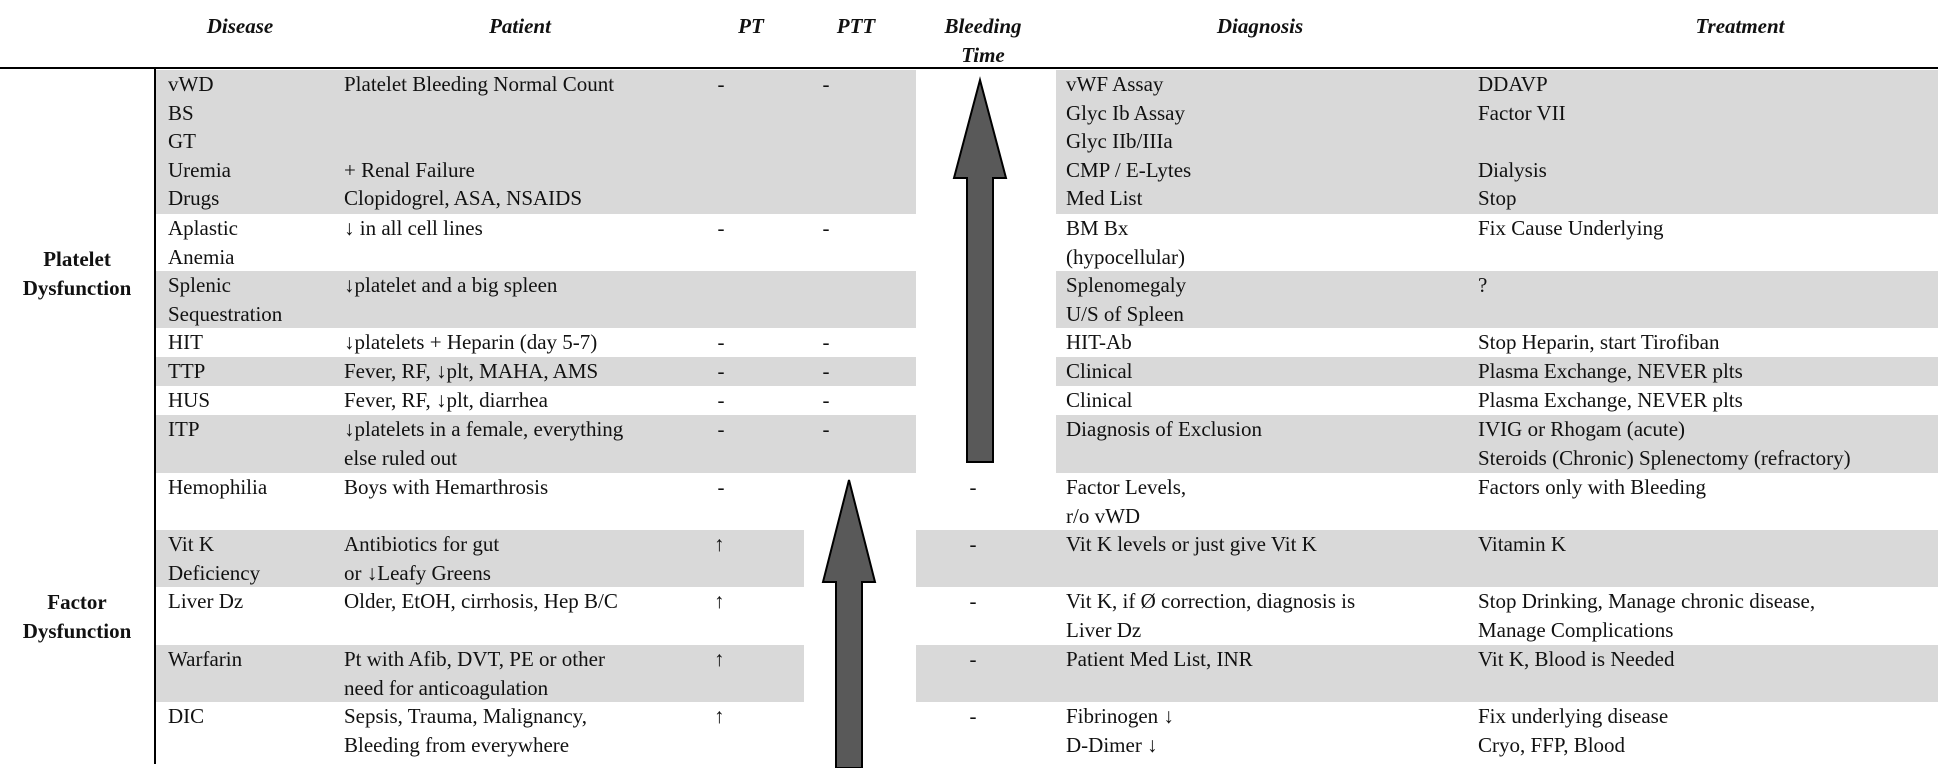  Describe the element at coordinates (203, 242) in the screenshot. I see `disease-cell: Aplastic Anemia` at that location.